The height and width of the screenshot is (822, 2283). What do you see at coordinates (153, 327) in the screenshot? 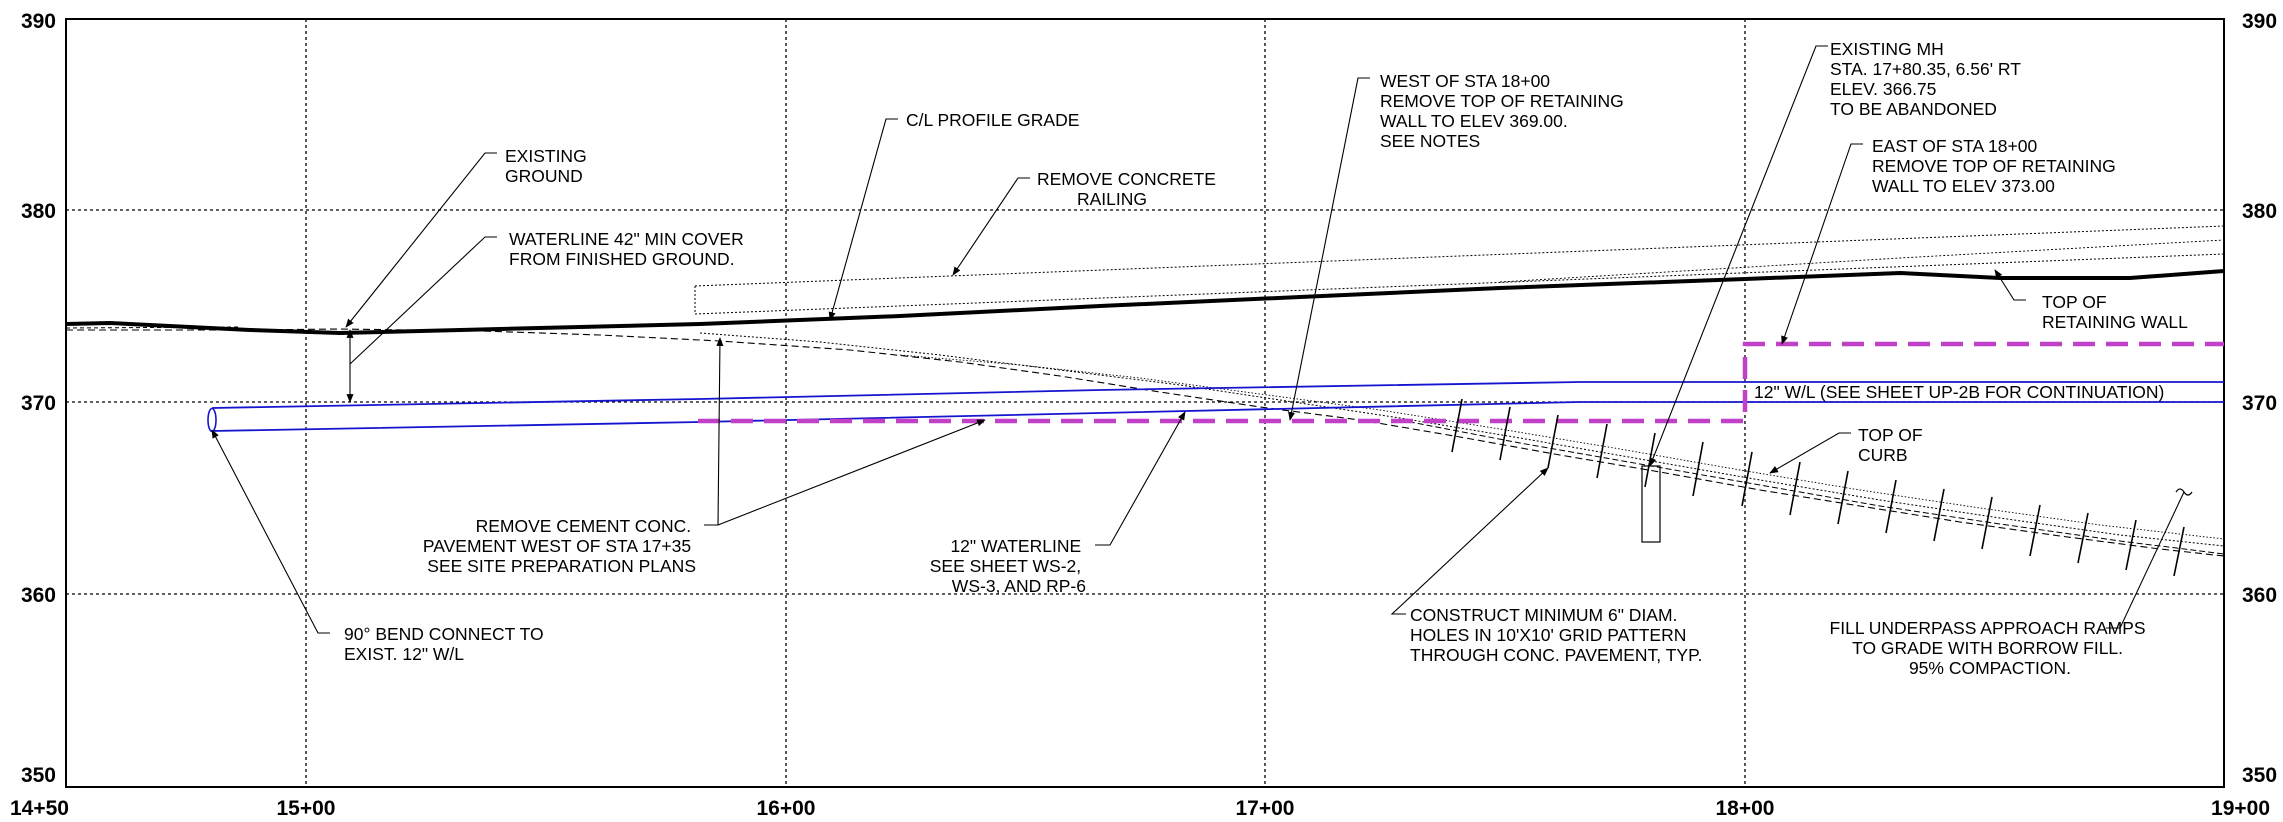
I see `pavement-edge` at bounding box center [153, 327].